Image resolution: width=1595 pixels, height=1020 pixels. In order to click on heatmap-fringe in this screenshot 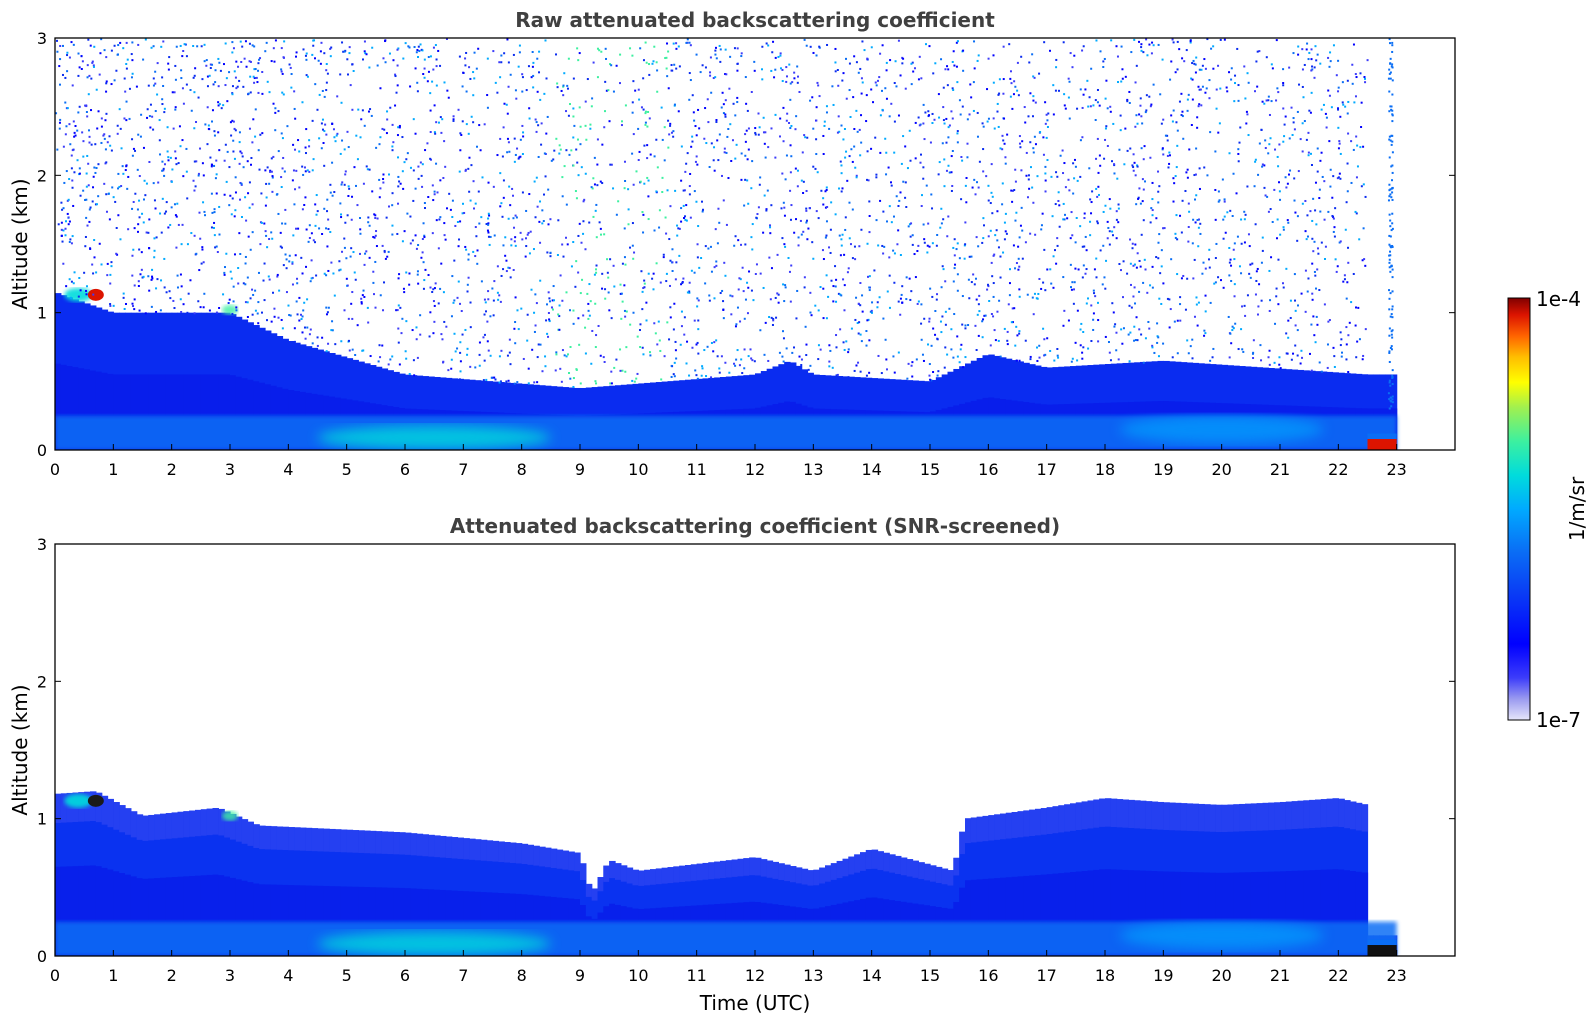, I will do `click(145, 828)`.